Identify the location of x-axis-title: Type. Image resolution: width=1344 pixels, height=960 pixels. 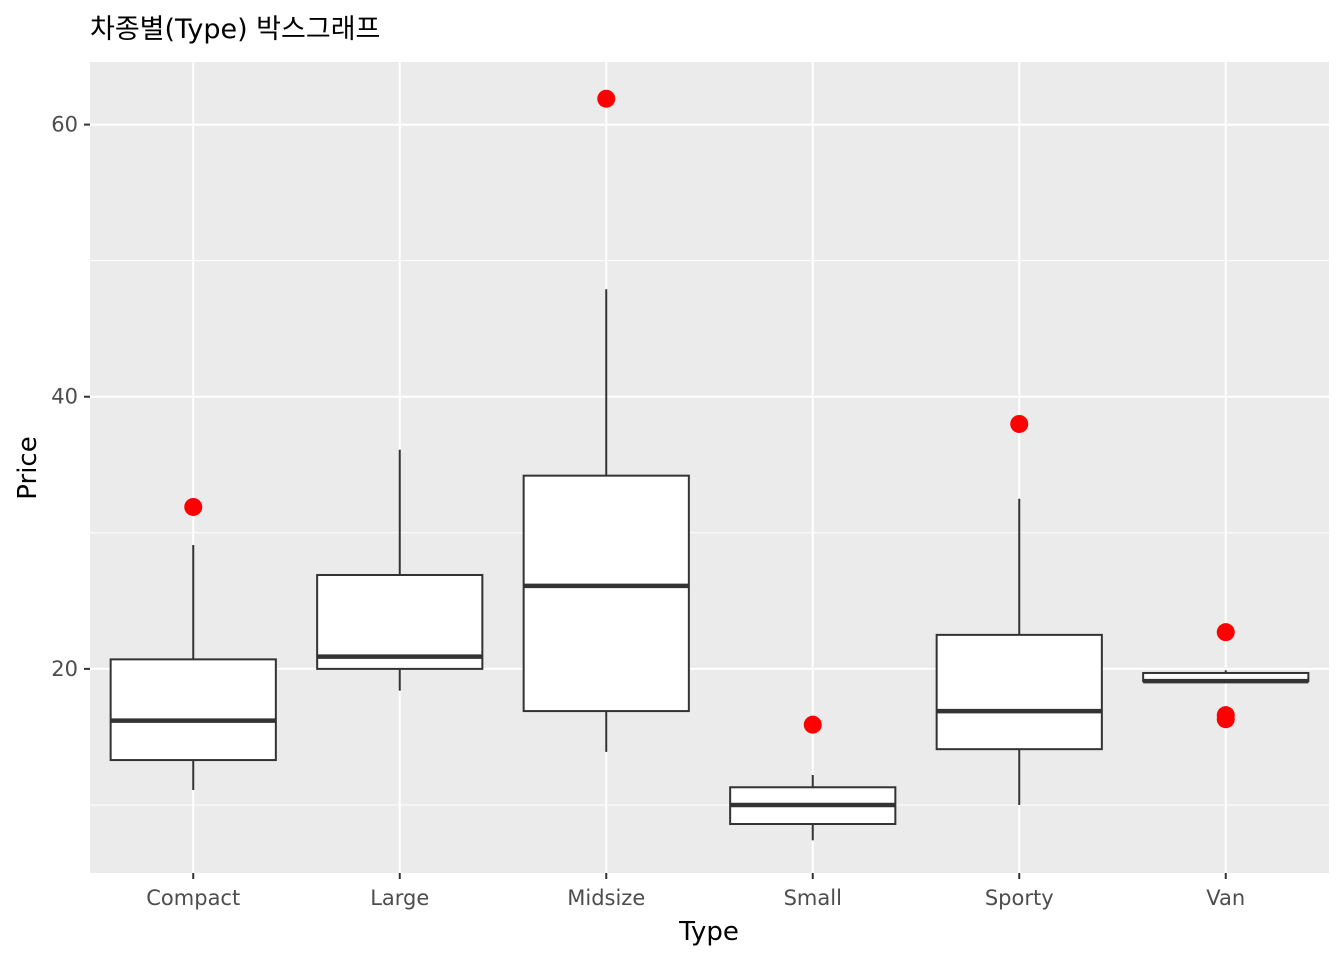
(708, 932).